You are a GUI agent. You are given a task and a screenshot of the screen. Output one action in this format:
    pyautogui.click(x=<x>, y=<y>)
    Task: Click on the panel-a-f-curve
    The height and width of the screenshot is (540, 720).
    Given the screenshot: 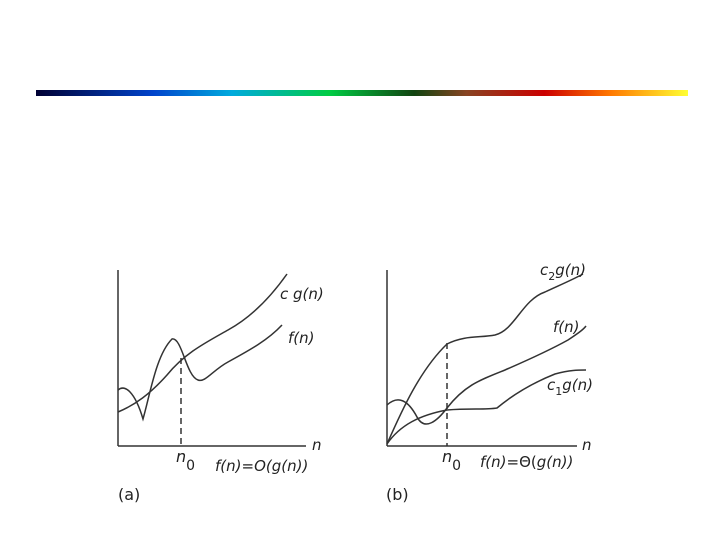 What is the action you would take?
    pyautogui.click(x=200, y=373)
    